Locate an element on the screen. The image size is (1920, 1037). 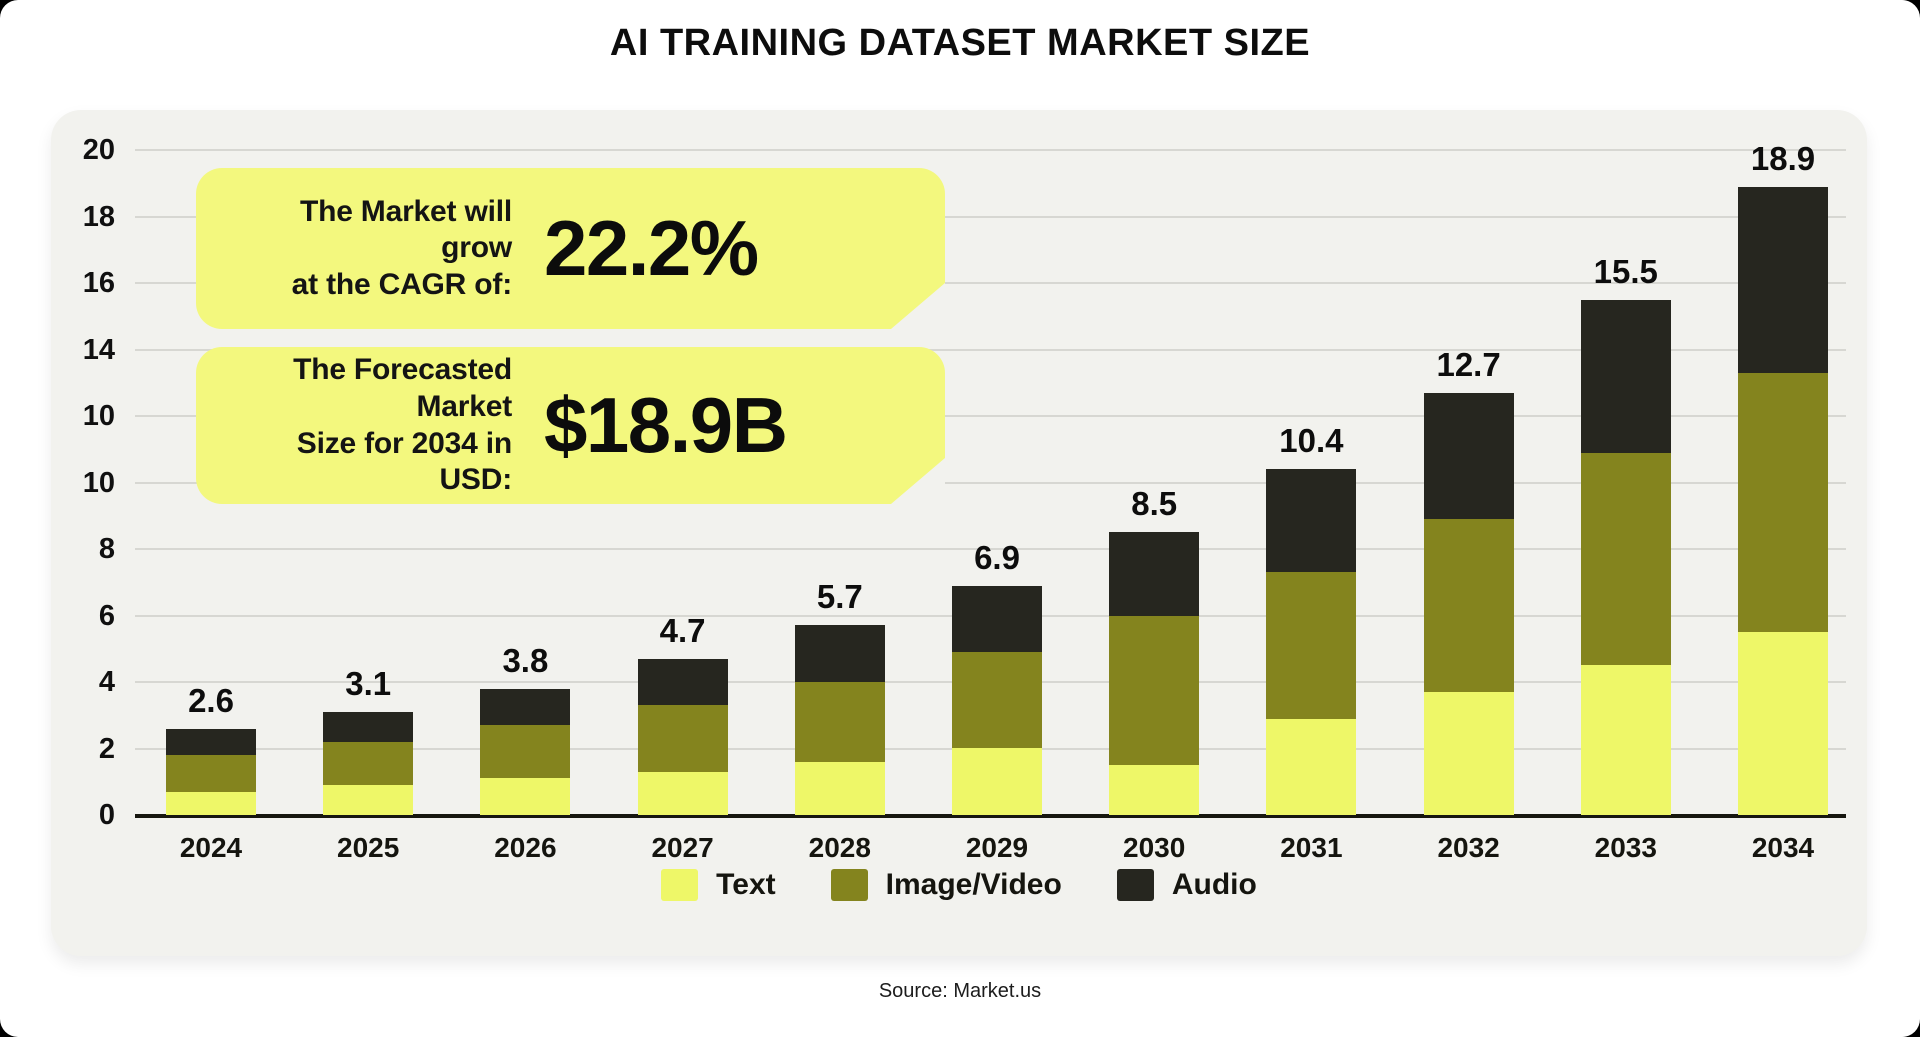
bar-value-label: 8.5 is located at coordinates (1154, 504).